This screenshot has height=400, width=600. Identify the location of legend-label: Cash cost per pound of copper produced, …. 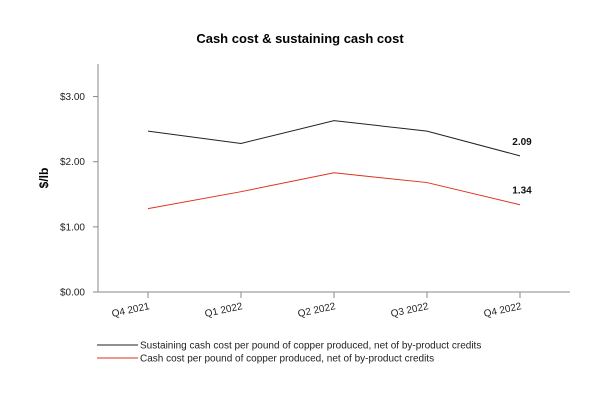
(287, 359).